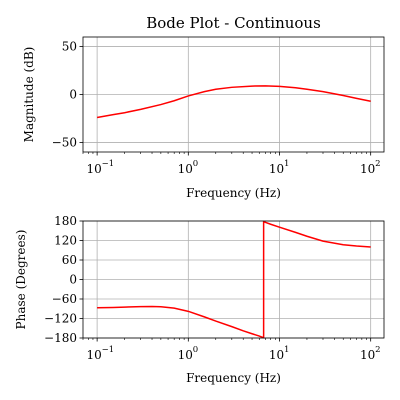 The width and height of the screenshot is (400, 400). I want to click on y-tick-label: 50, so click(69, 47).